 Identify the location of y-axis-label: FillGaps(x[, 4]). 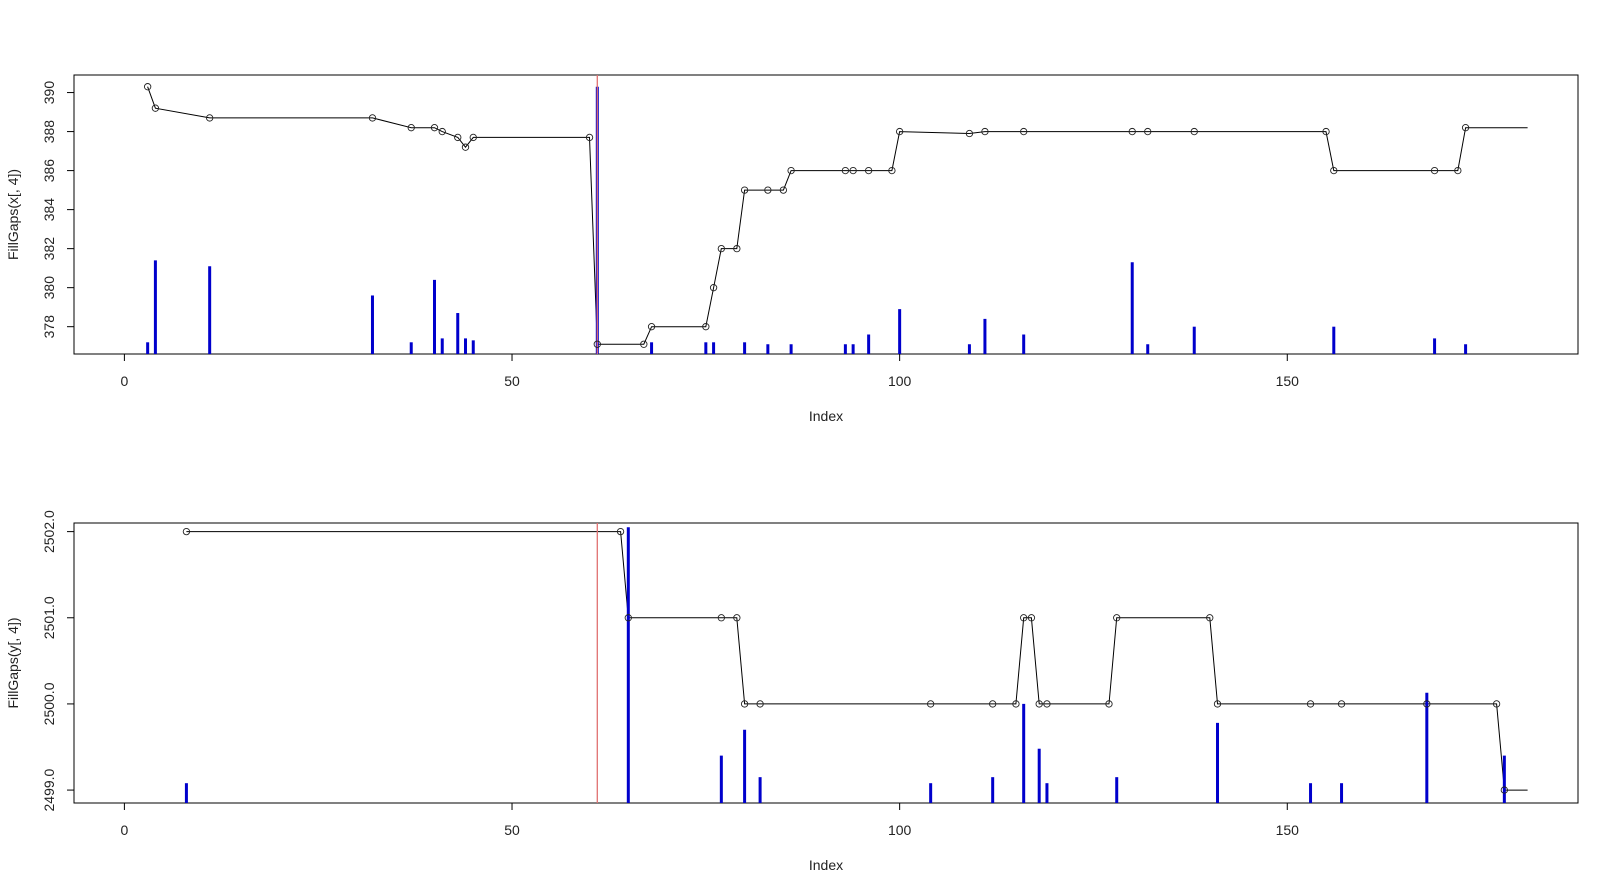
(13, 214).